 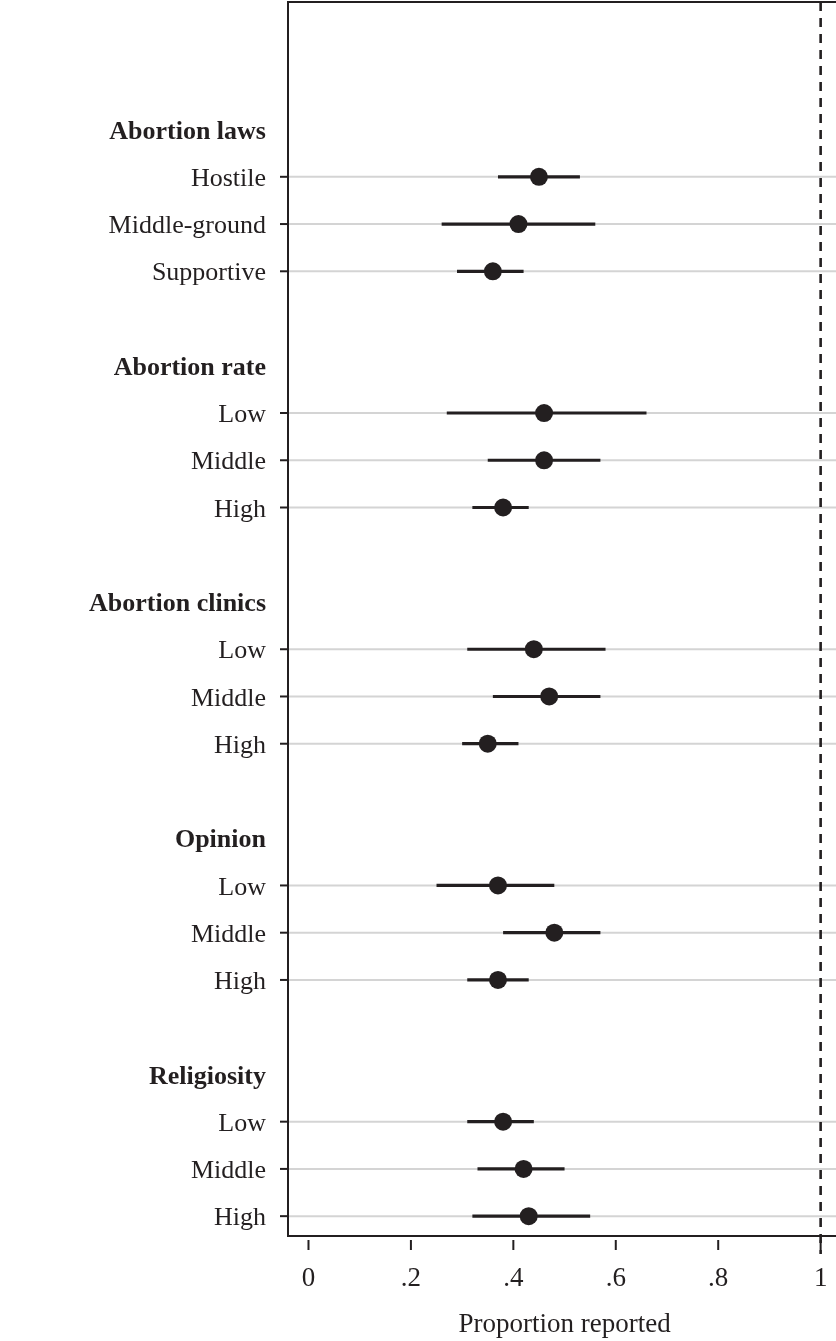 What do you see at coordinates (177, 603) in the screenshot?
I see `y-tick-label: Abortion clinics` at bounding box center [177, 603].